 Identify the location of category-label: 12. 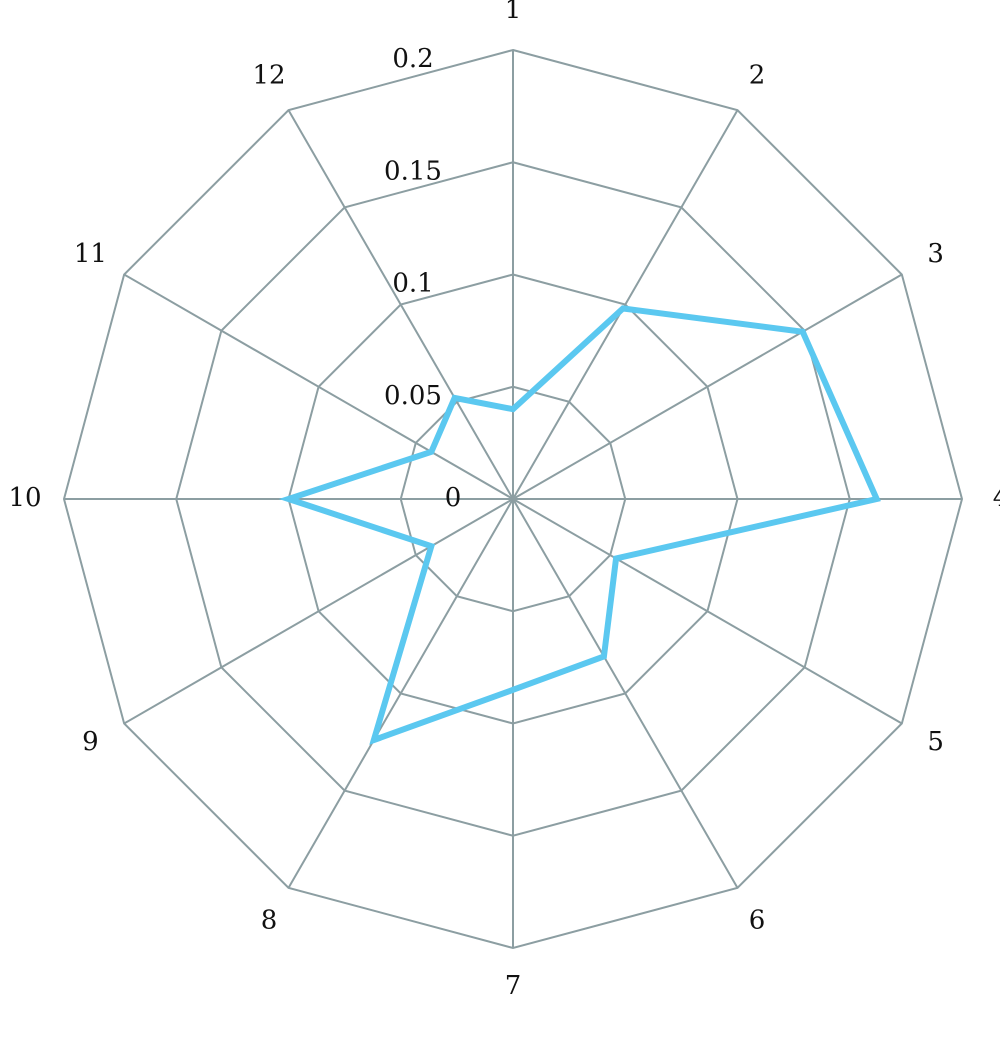
(268, 75).